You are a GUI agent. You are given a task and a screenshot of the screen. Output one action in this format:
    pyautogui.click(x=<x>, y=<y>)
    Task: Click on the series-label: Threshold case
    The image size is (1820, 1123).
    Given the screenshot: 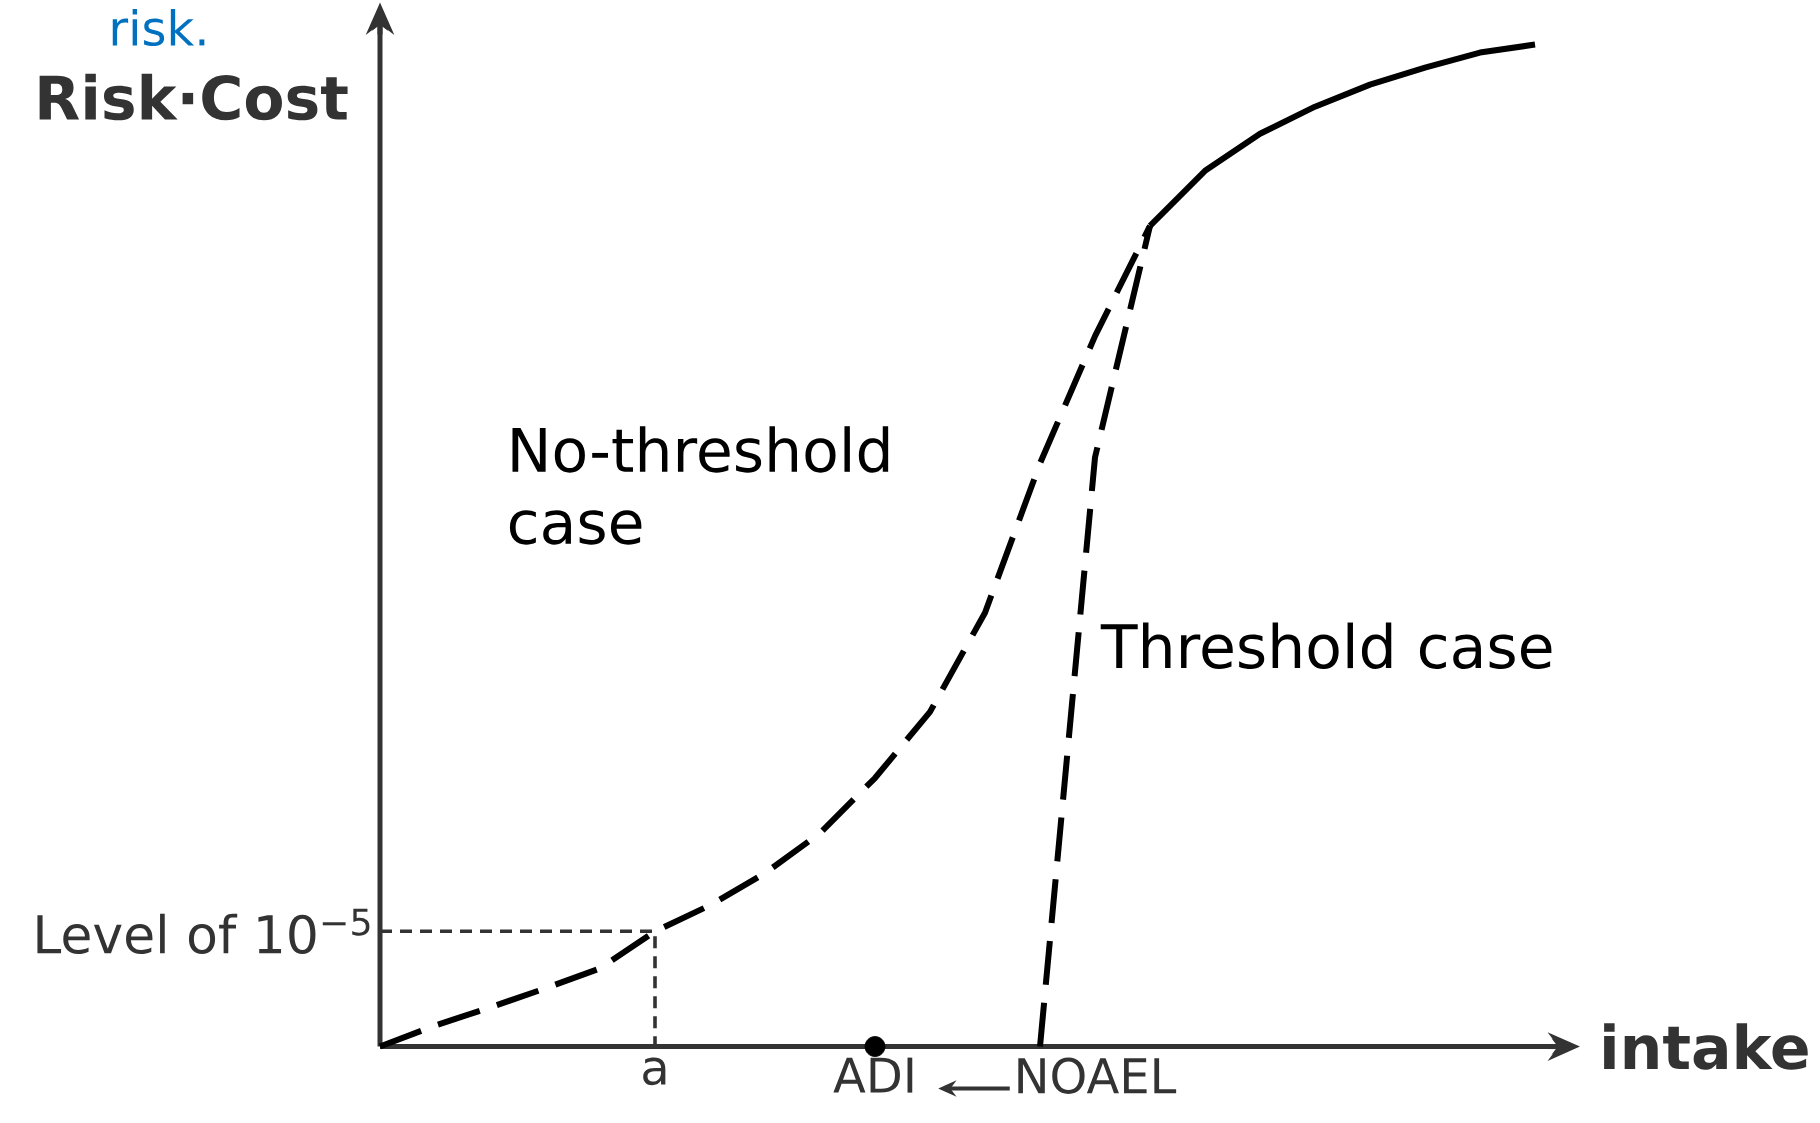 What is the action you would take?
    pyautogui.click(x=1326, y=646)
    